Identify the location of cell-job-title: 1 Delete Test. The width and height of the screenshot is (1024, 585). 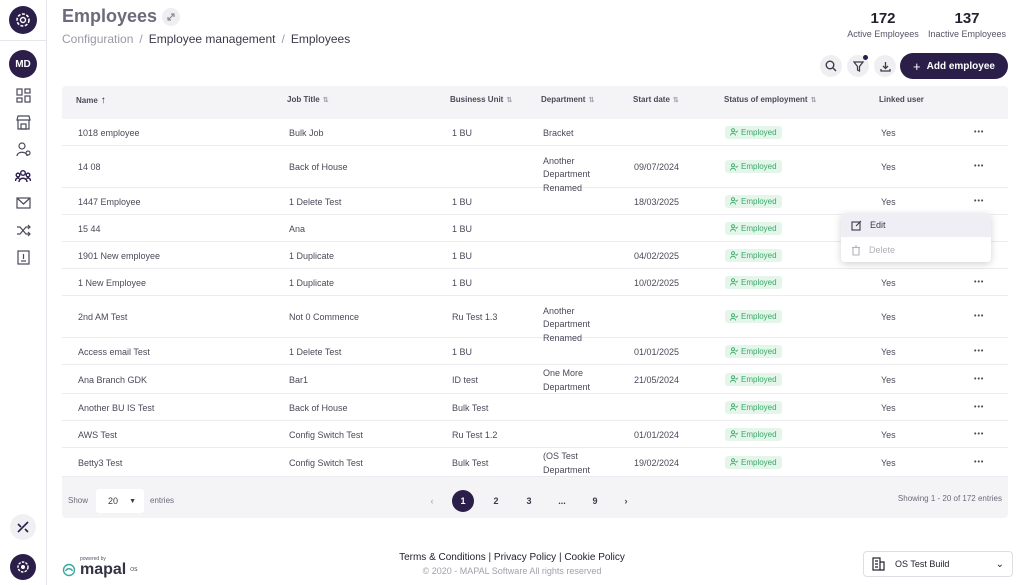
(315, 201).